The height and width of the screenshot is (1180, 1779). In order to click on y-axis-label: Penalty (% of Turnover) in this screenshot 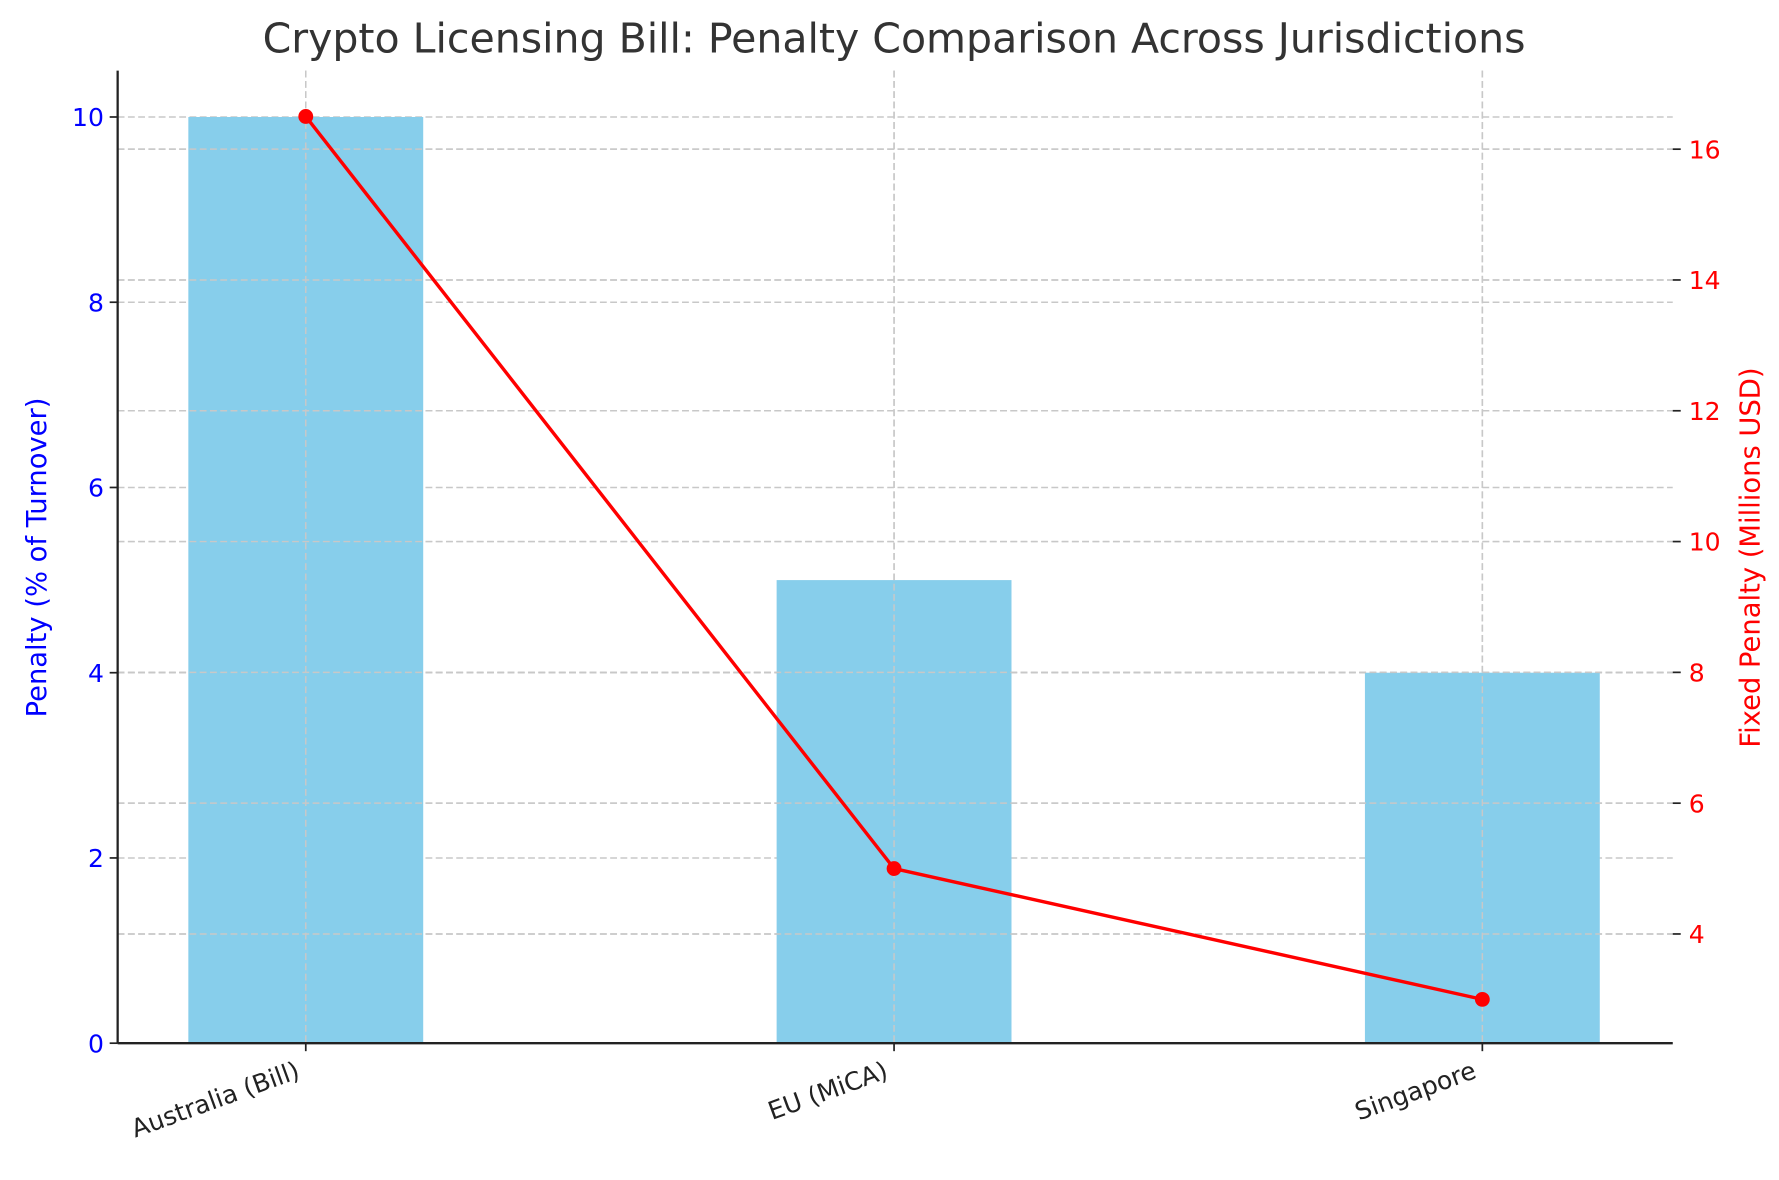, I will do `click(37, 558)`.